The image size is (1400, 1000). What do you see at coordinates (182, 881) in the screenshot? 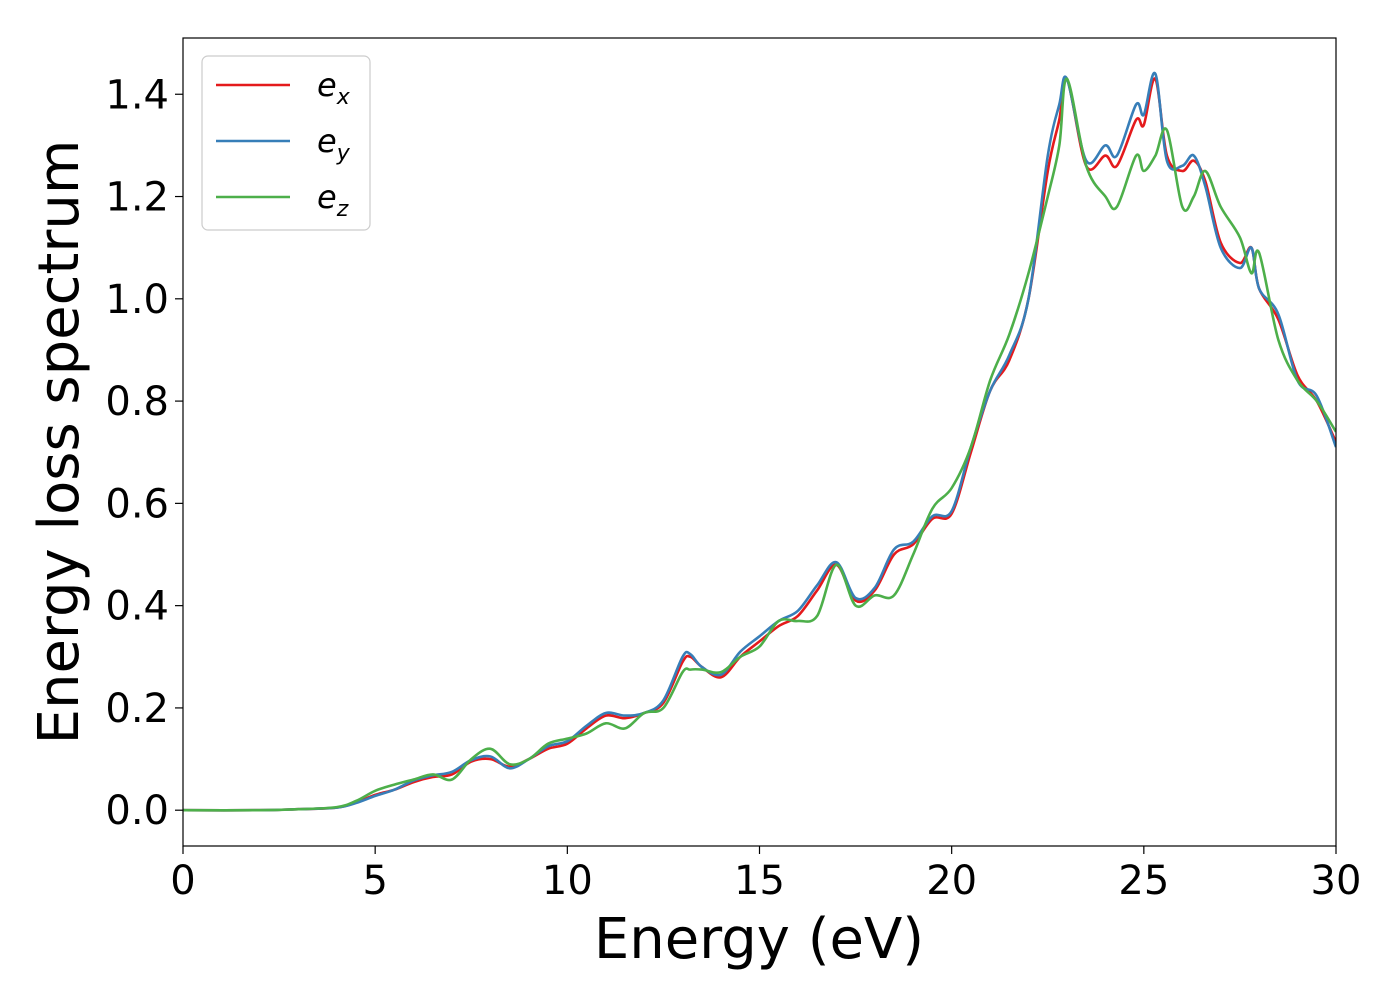
I see `x-tick-label: 0` at bounding box center [182, 881].